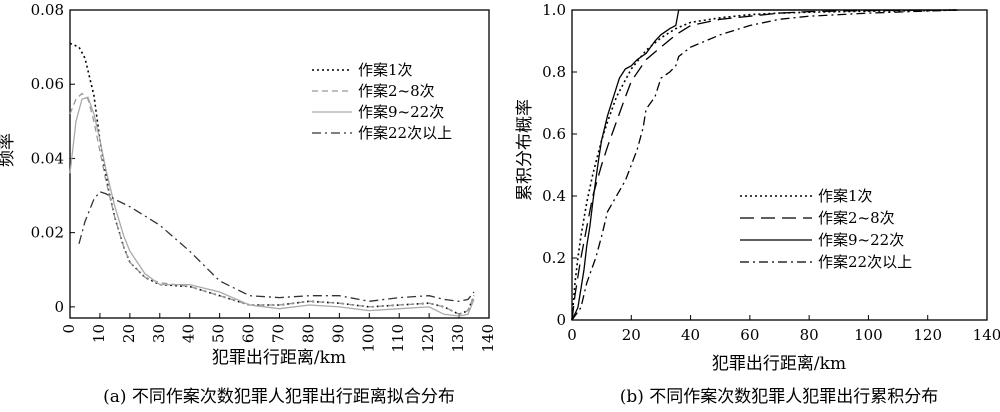 The height and width of the screenshot is (412, 1000). Describe the element at coordinates (398, 338) in the screenshot. I see `x-tick-label: 110` at that location.